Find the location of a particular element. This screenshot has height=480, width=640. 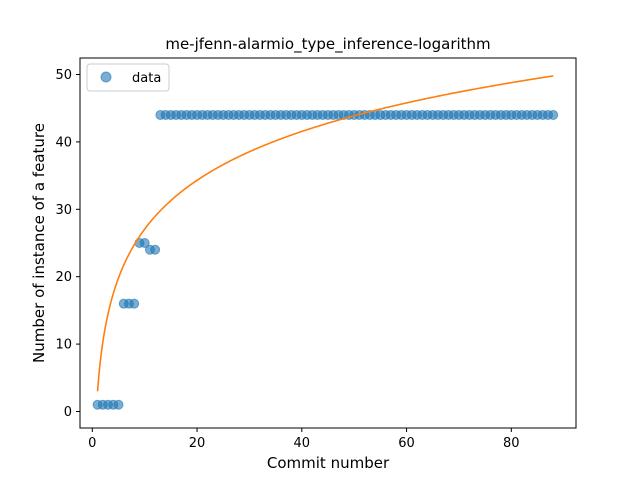

legend: data is located at coordinates (128, 77).